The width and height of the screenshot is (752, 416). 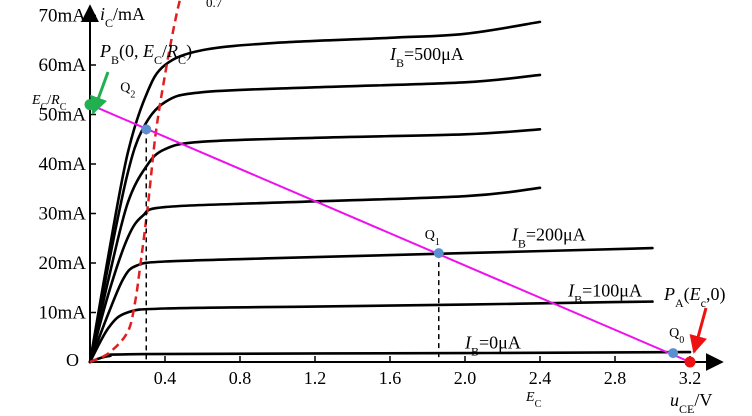 I want to click on x-ticks: 0.4 0.8 1.2 1.6 2.0 2.4 2.8 3.2, so click(x=428, y=372).